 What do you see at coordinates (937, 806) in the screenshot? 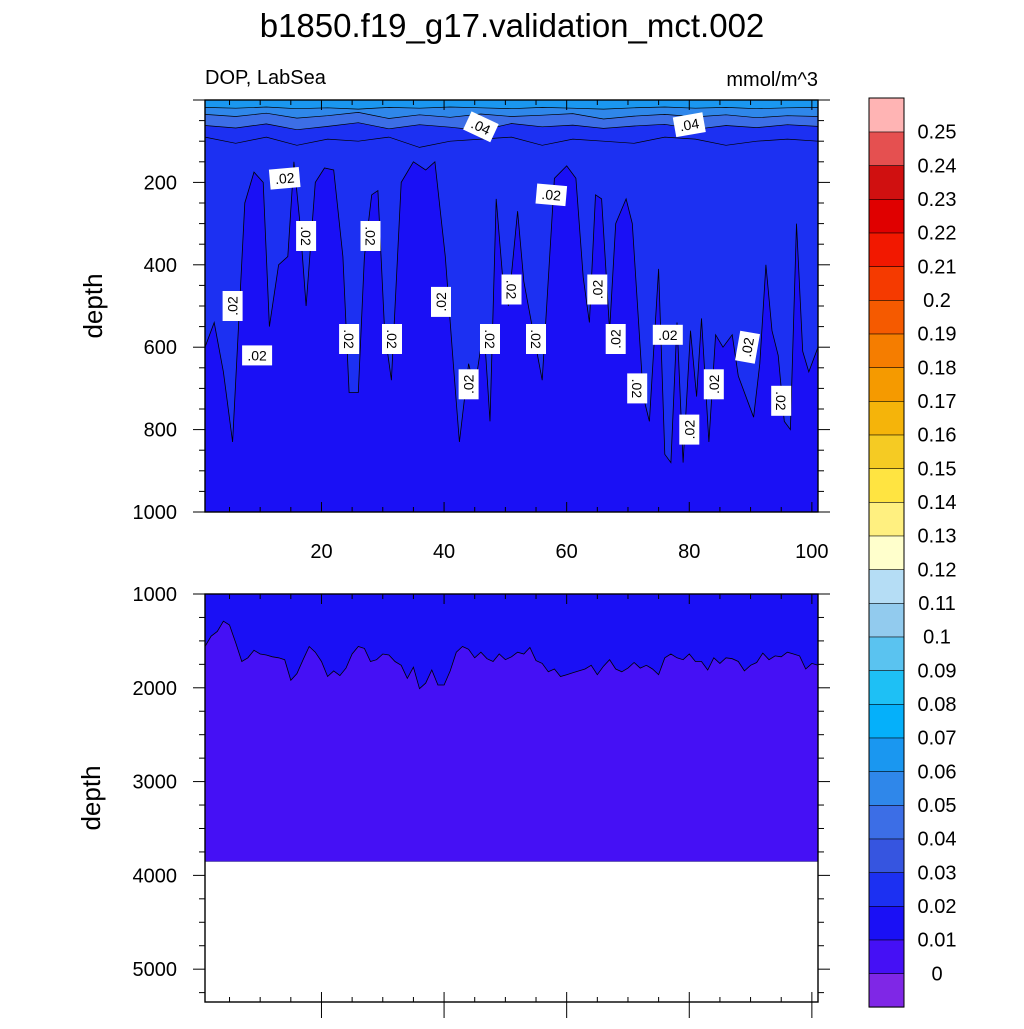
I see `colorbar-label: 0.05` at bounding box center [937, 806].